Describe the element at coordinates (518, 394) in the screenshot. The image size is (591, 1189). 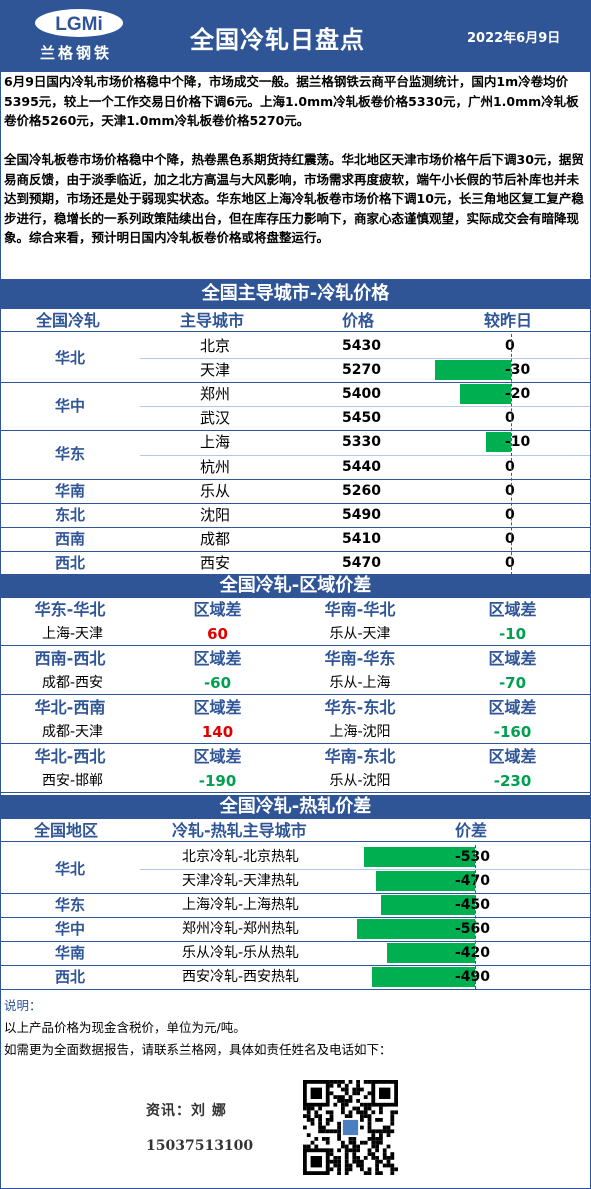
I see `change-value: -20` at that location.